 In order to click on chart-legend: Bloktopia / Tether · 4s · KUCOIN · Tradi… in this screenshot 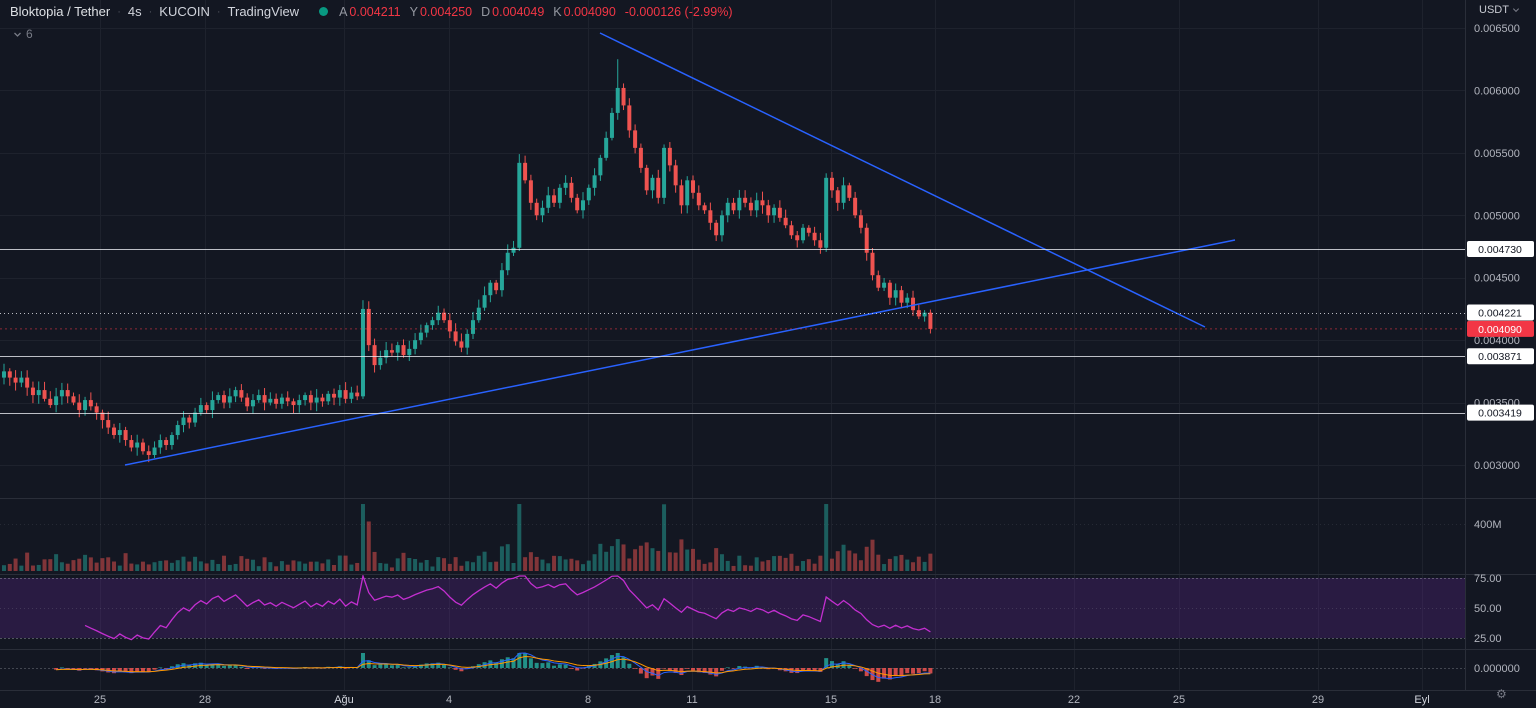, I will do `click(371, 11)`.